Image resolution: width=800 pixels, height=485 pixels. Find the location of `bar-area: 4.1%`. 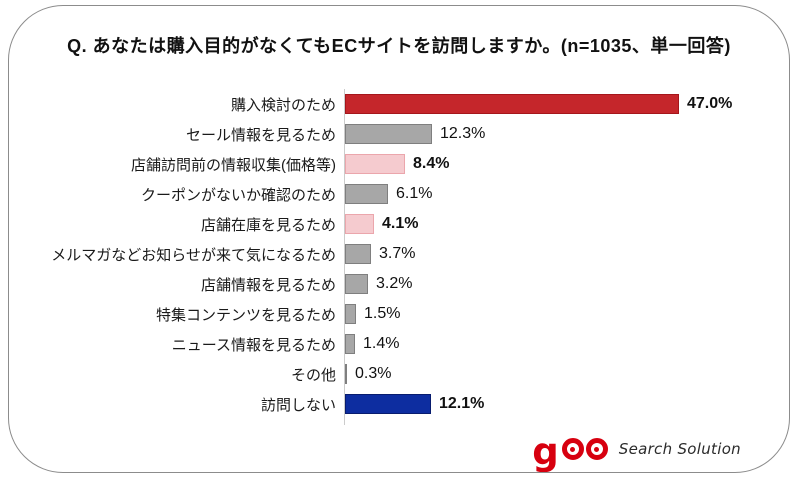

bar-area: 4.1% is located at coordinates (566, 224).